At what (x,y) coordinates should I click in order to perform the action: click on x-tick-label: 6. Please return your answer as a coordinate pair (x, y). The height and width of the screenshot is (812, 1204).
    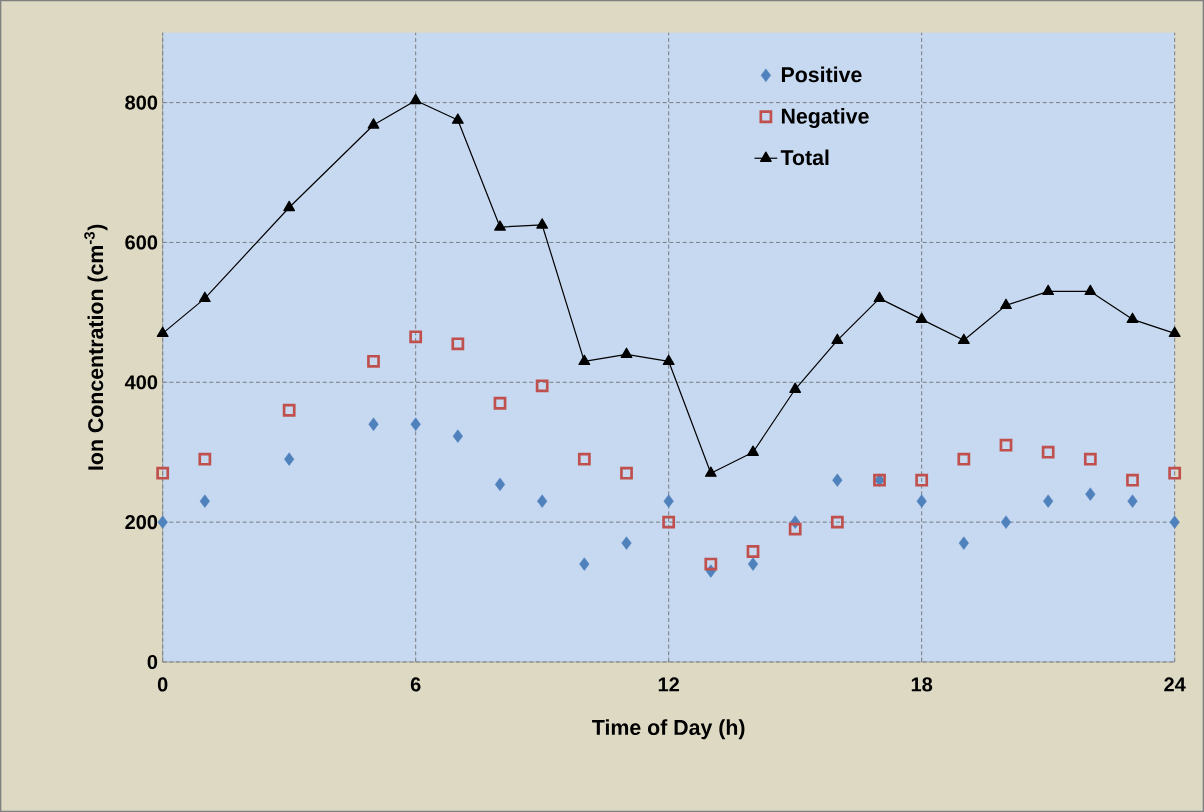
    Looking at the image, I should click on (415, 684).